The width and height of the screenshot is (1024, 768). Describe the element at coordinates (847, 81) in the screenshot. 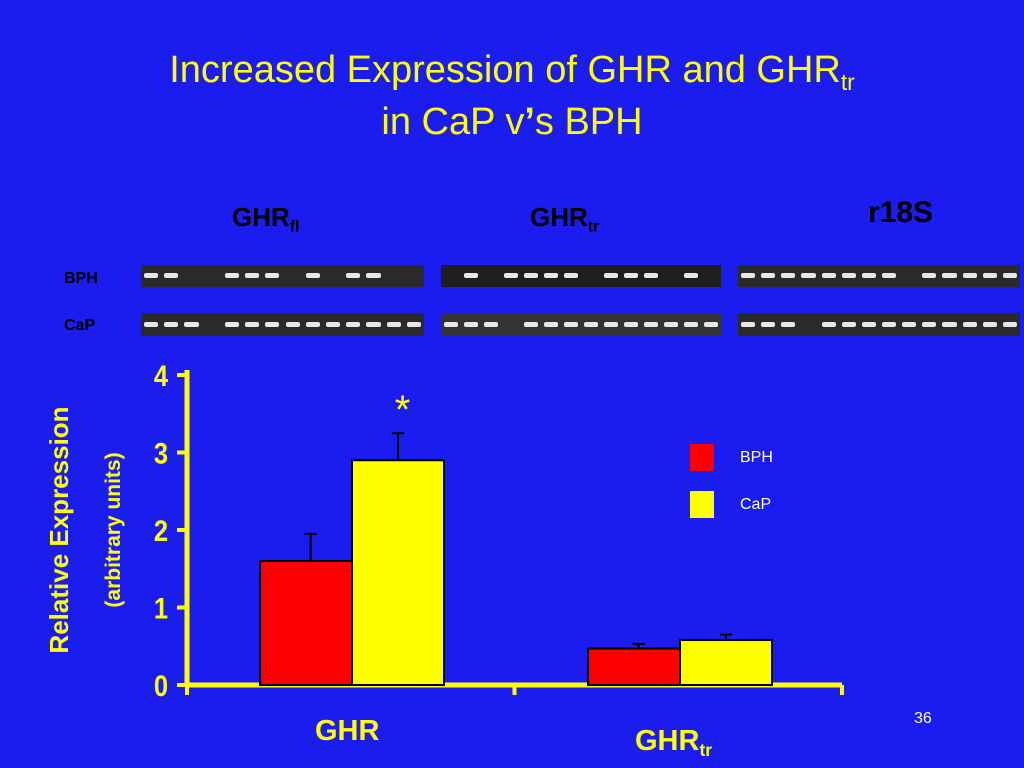

I see `title-subscript: tr` at that location.